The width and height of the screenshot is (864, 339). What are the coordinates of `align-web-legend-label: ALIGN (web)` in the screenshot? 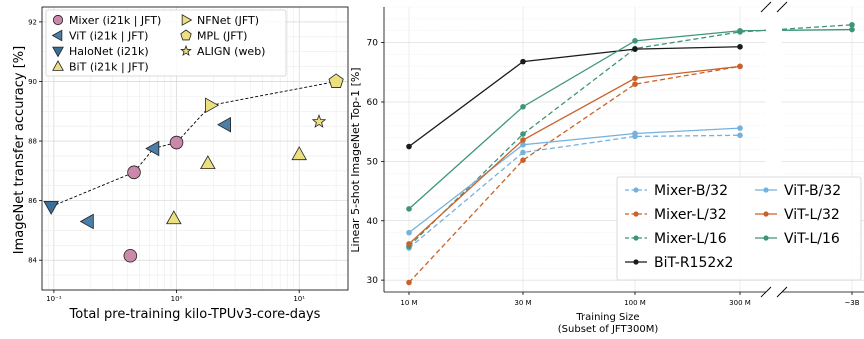 It's located at (231, 51).